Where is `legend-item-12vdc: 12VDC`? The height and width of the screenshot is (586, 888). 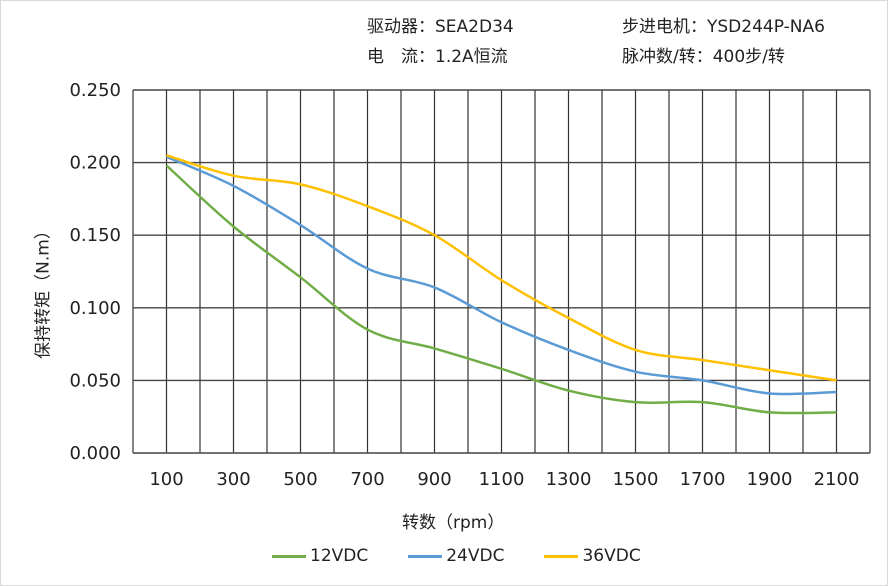
legend-item-12vdc: 12VDC is located at coordinates (320, 556).